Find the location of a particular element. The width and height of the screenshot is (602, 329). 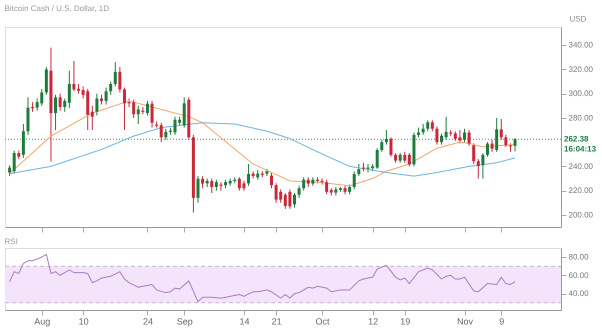

chart-title: RSI is located at coordinates (11, 241).